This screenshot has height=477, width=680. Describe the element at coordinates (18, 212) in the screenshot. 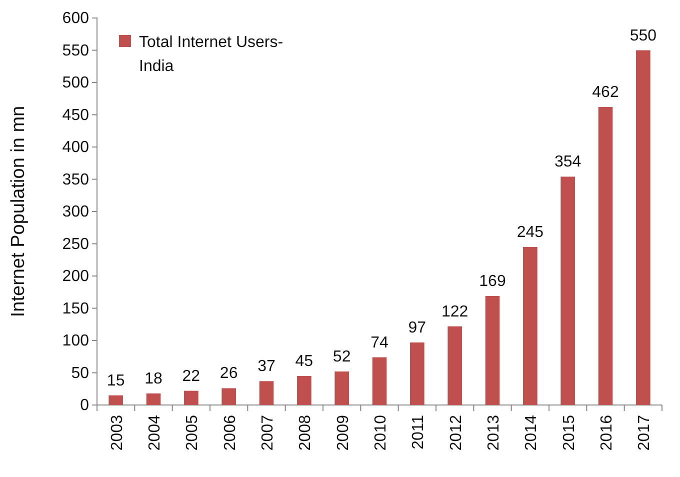

I see `y-axis-title: Internet Population in mn` at that location.